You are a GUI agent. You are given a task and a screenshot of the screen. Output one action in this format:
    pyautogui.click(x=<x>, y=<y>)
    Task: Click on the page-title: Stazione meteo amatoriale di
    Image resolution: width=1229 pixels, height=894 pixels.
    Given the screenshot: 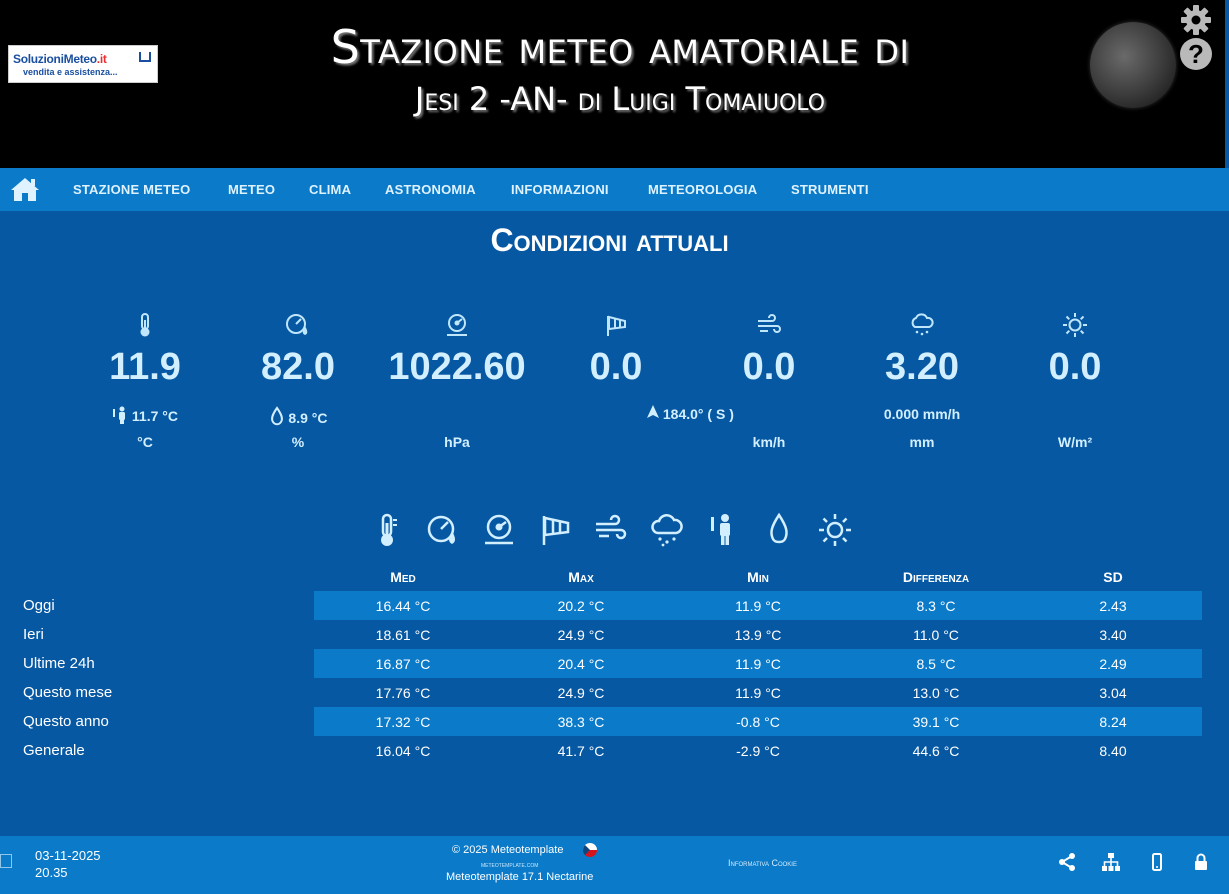 What is the action you would take?
    pyautogui.click(x=620, y=47)
    